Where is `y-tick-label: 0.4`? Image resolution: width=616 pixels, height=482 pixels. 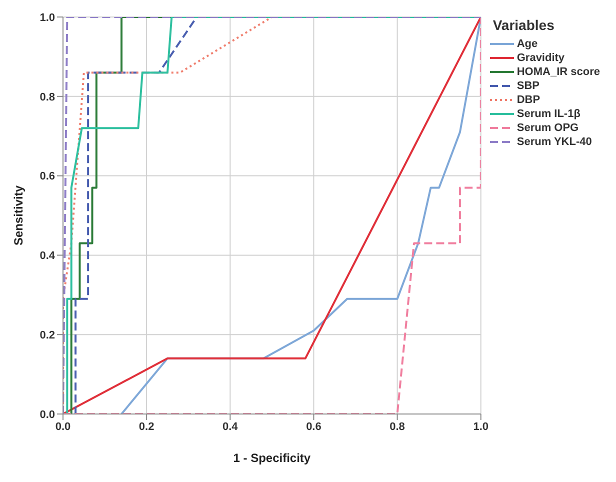
y-tick-label: 0.4 is located at coordinates (48, 256).